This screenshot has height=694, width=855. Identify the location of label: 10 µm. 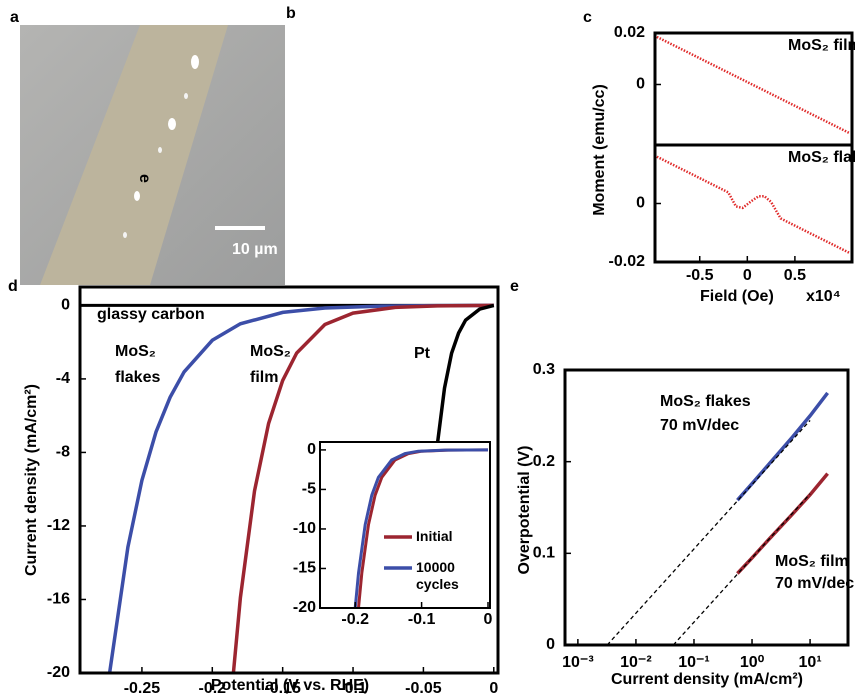
(255, 249).